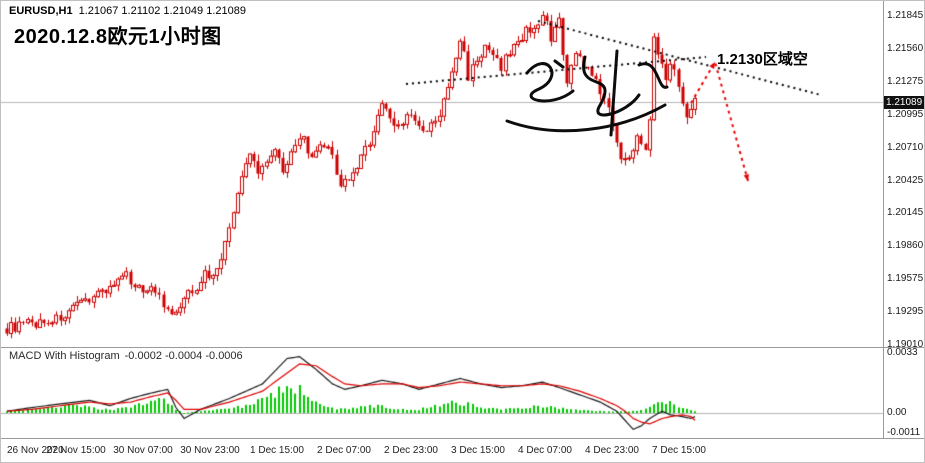 The image size is (925, 463). Describe the element at coordinates (462, 347) in the screenshot. I see `panel-separator` at that location.